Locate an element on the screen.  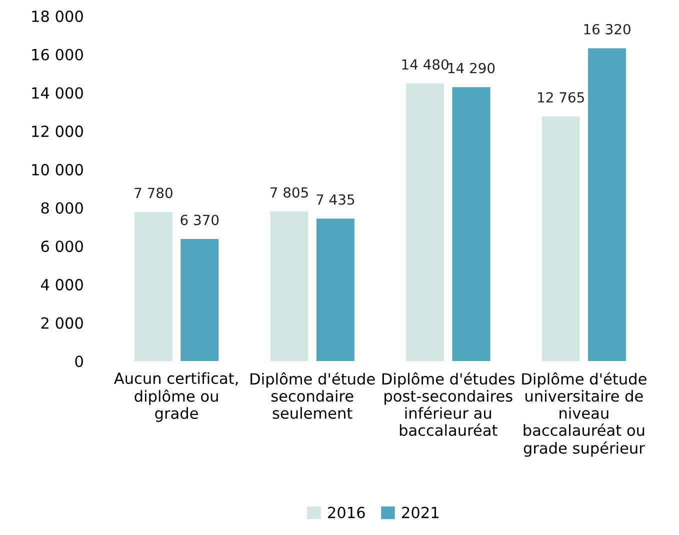
x-tick-label: Diplôme d'étude secondaire seulement is located at coordinates (312, 395).